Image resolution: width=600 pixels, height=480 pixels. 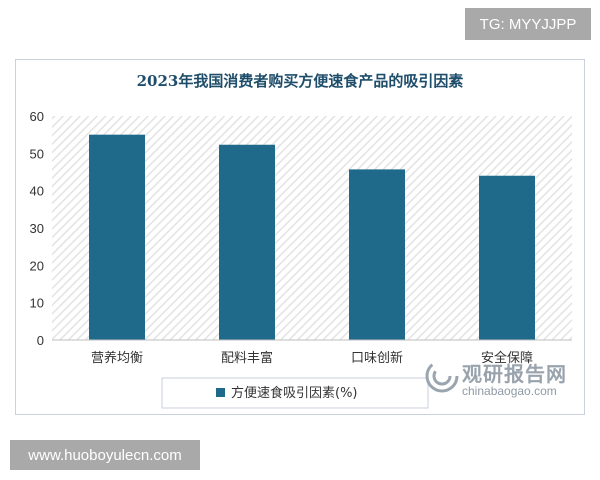 I want to click on x-tick-label: 营养均衡, so click(x=117, y=358).